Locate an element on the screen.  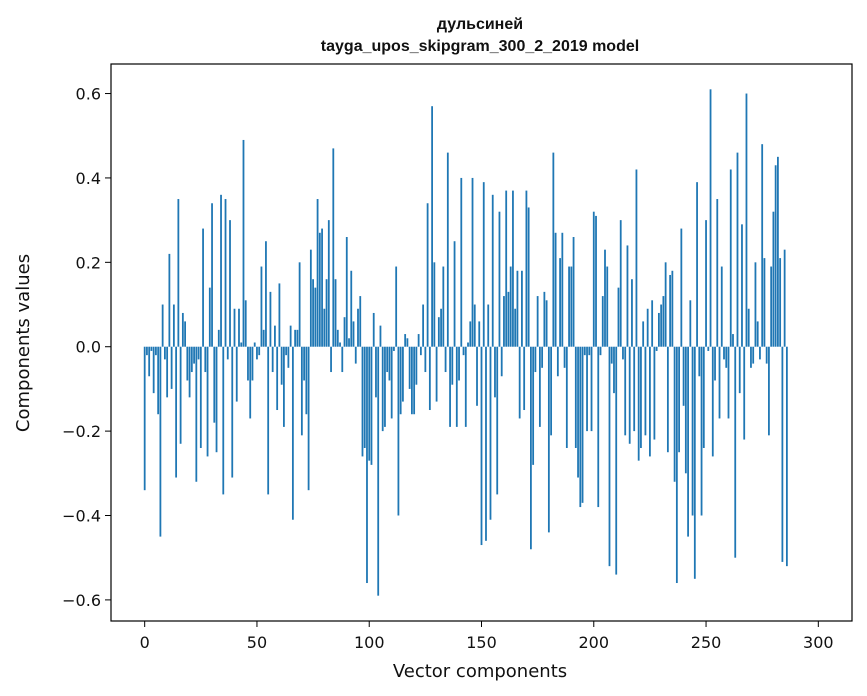
x-tick-label-3: 150 is located at coordinates (481, 642).